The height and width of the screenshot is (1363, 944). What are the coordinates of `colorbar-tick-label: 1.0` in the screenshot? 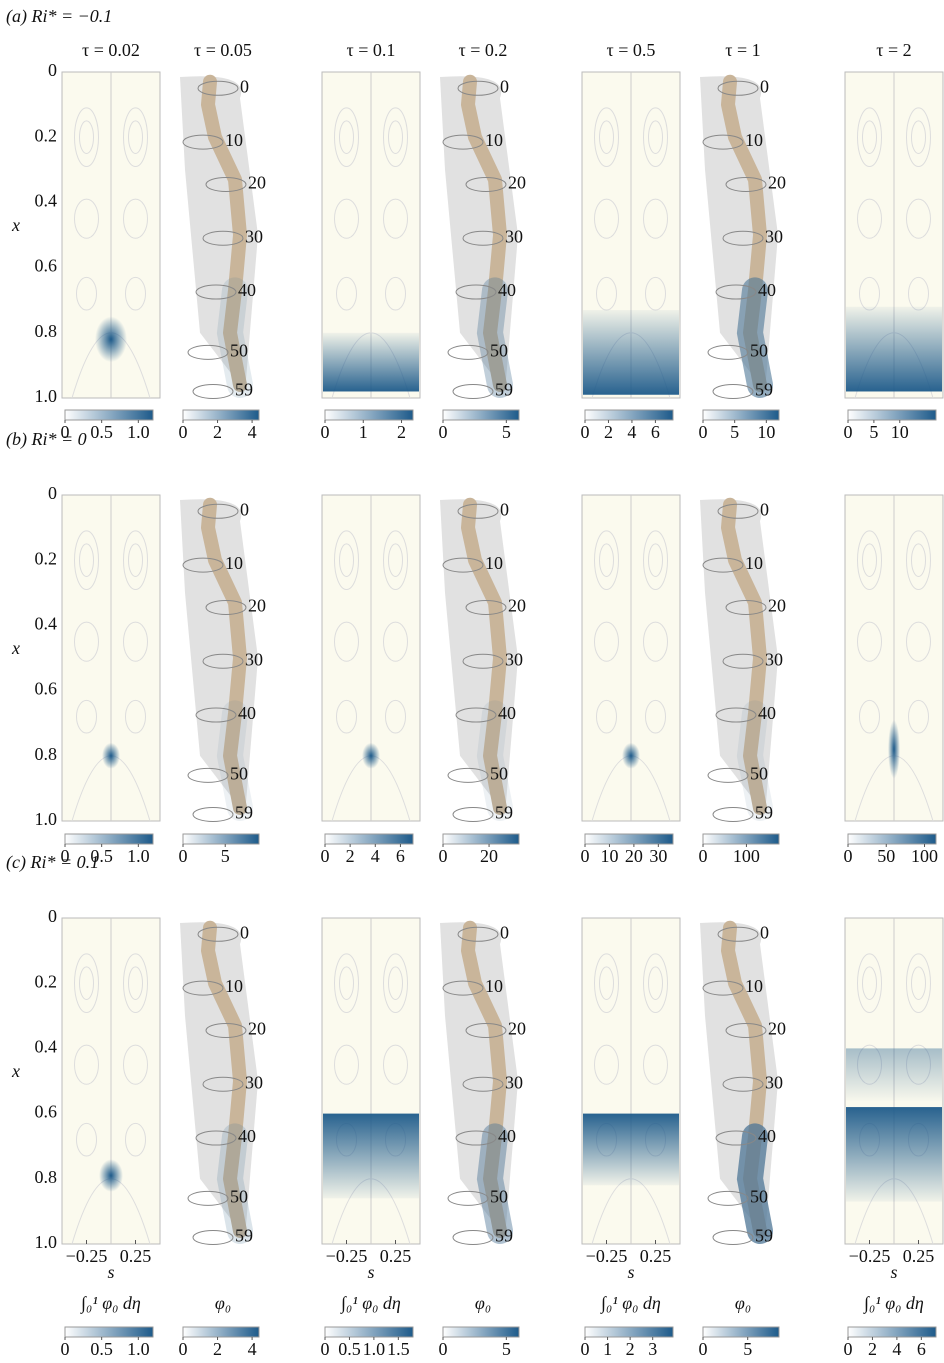 It's located at (374, 1349).